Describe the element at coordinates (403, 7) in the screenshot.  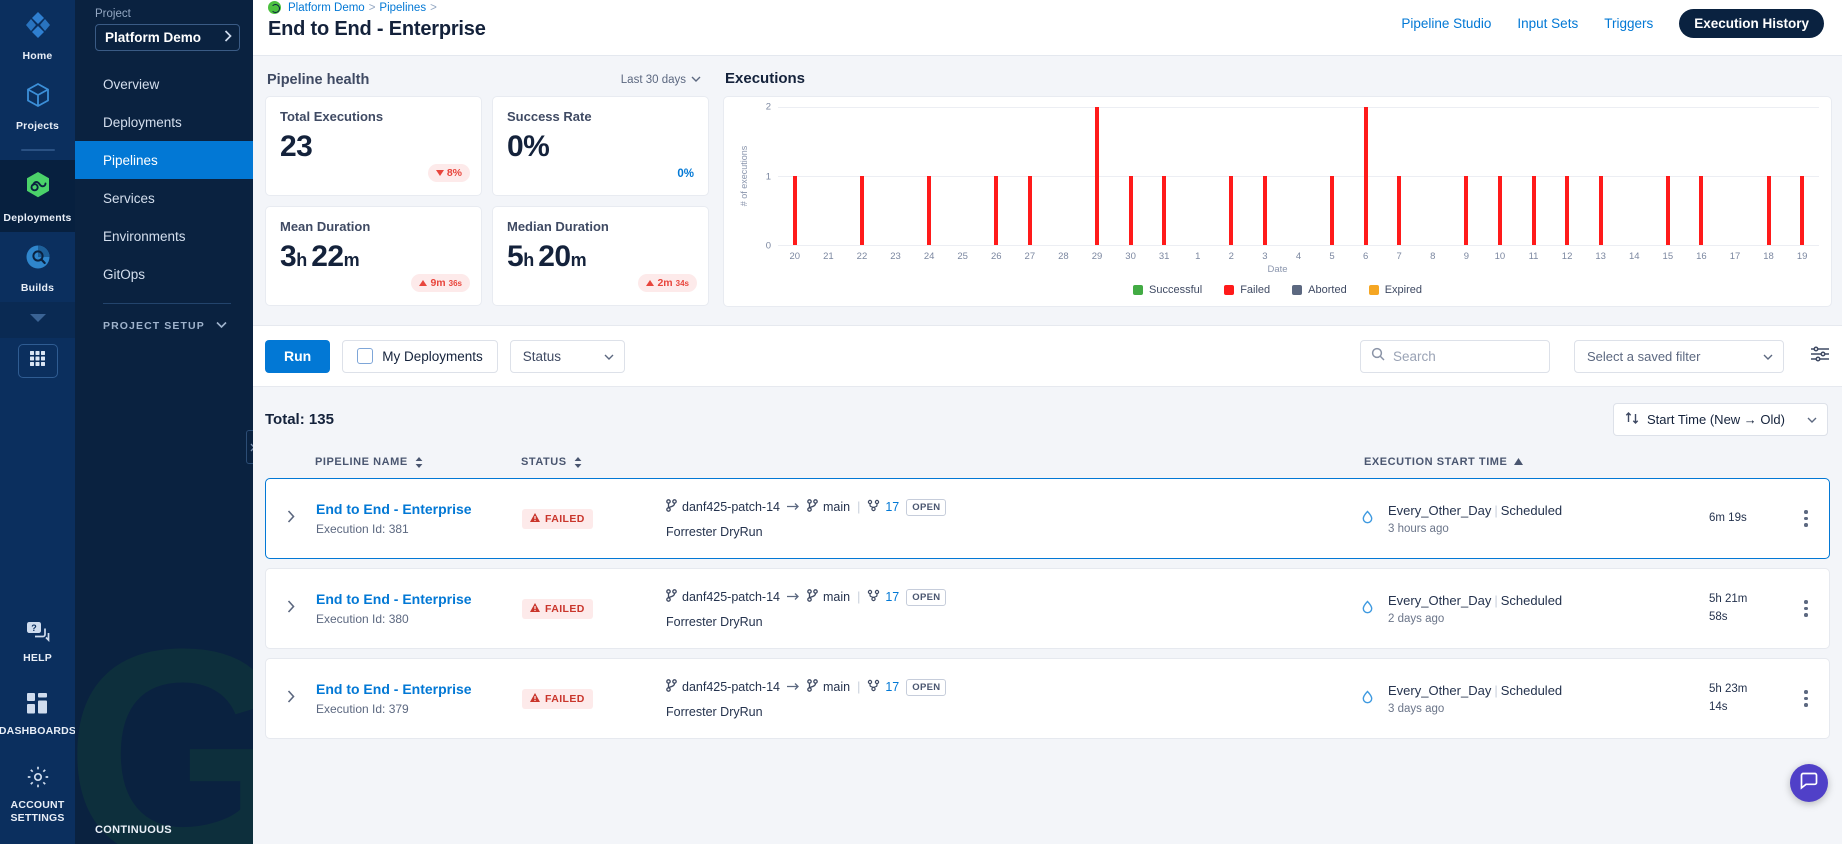
I see `breadcrumb-item-pipelines: Pipelines` at that location.